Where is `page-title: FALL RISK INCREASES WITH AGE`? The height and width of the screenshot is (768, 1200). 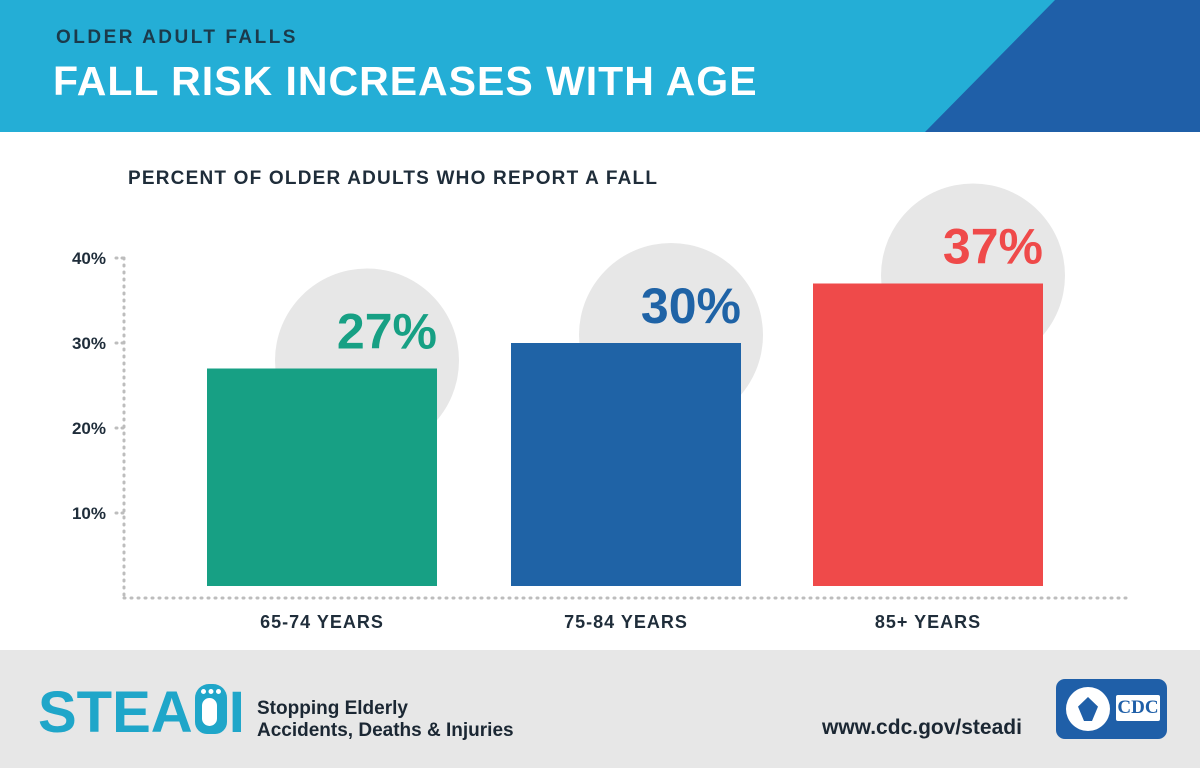
page-title: FALL RISK INCREASES WITH AGE is located at coordinates (405, 81).